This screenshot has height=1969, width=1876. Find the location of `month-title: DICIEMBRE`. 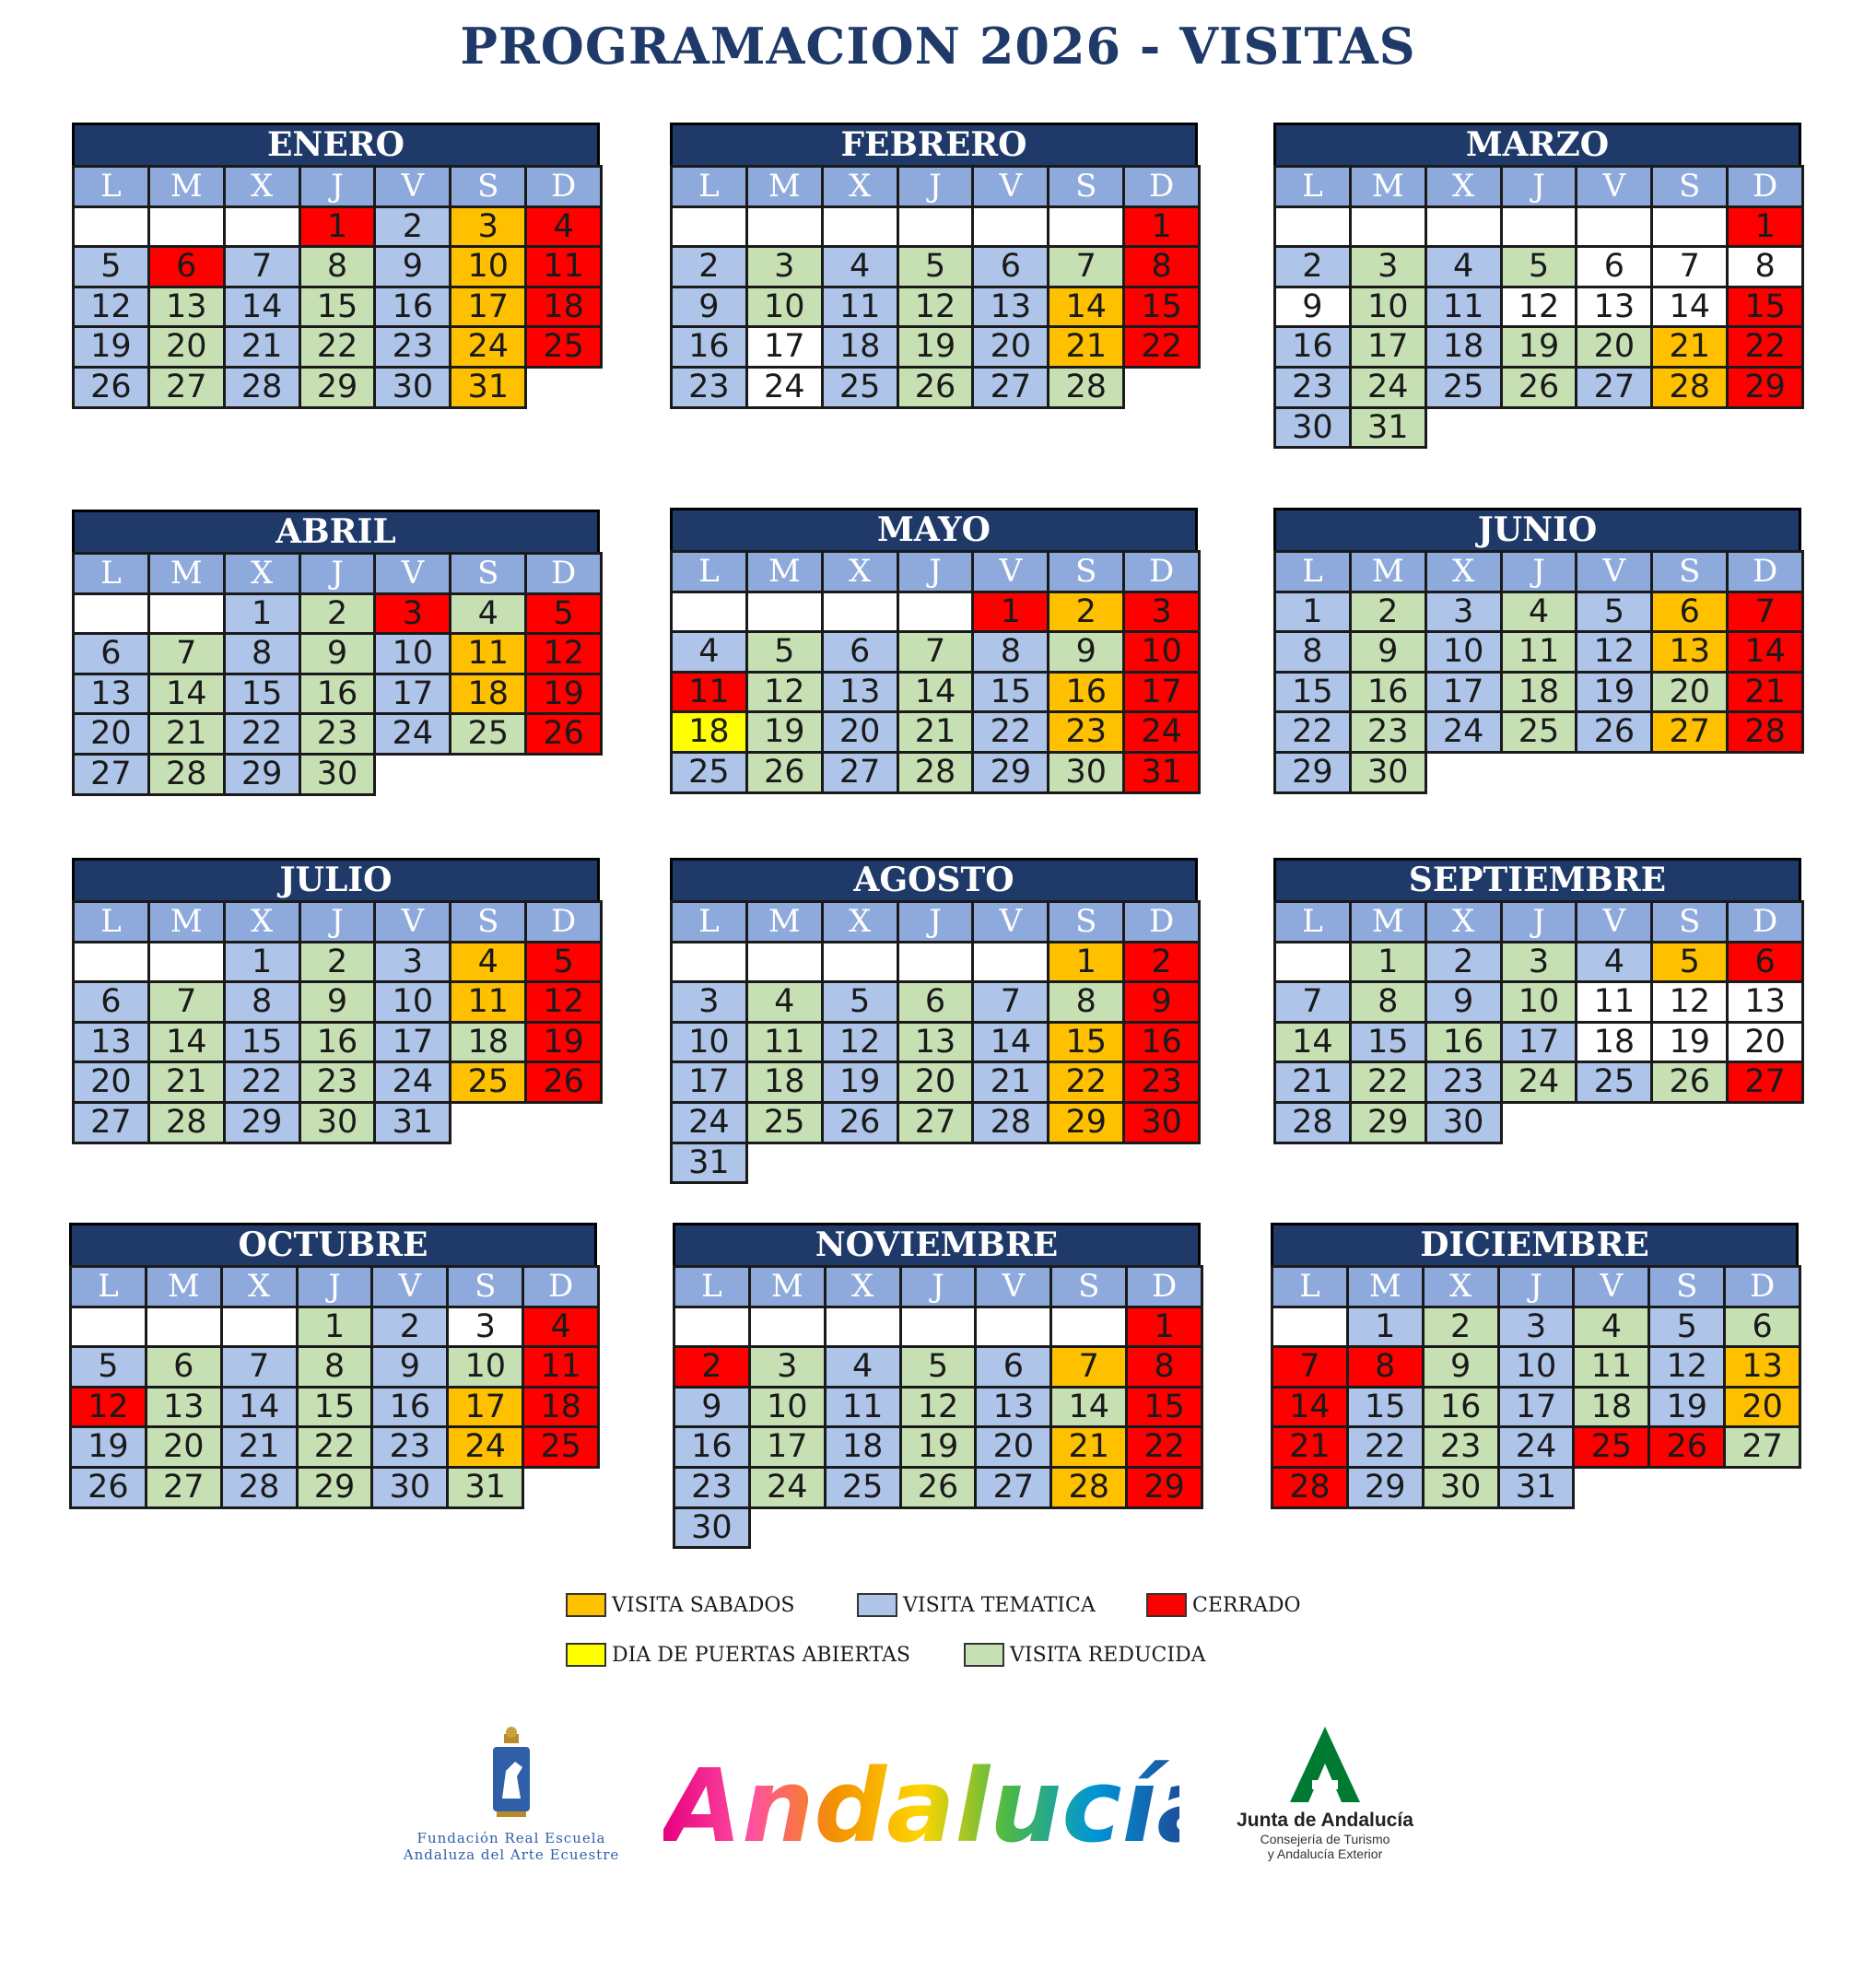

month-title: DICIEMBRE is located at coordinates (1535, 1244).